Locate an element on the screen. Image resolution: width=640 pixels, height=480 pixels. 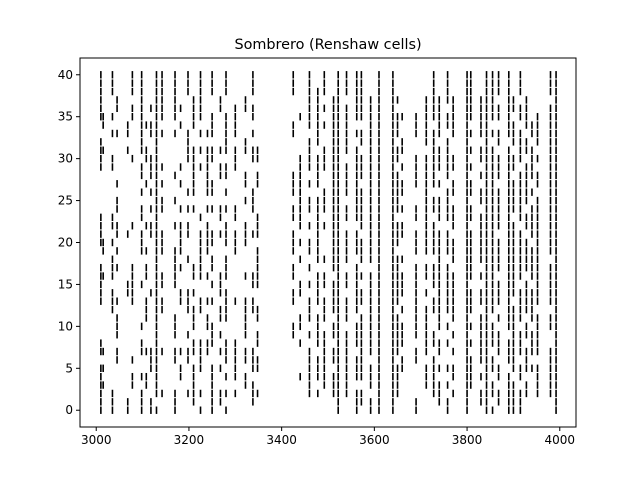
x-axis: 3000 3200 3400 3600 3800 4000 is located at coordinates (328, 437).